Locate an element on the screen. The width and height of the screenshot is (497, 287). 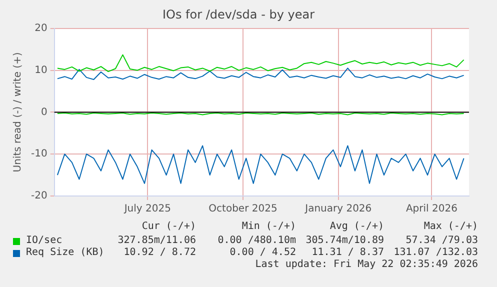
legend-label: Req Size (KB) is located at coordinates (65, 253).